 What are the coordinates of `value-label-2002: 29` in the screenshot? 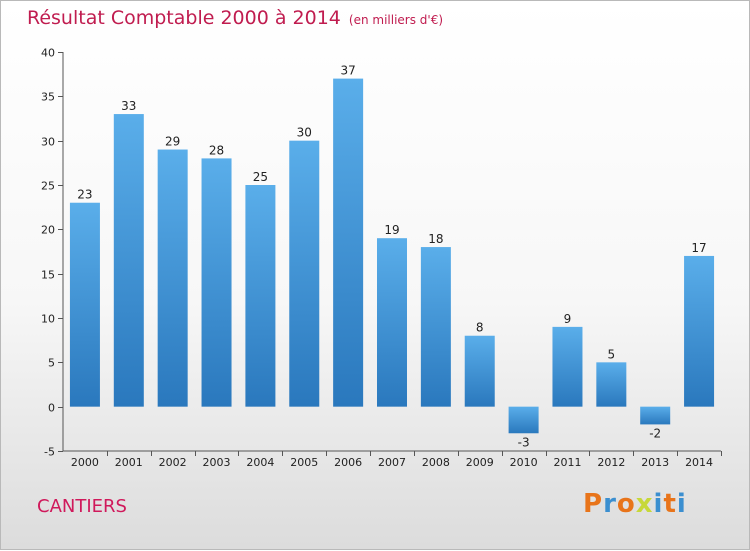 It's located at (172, 142).